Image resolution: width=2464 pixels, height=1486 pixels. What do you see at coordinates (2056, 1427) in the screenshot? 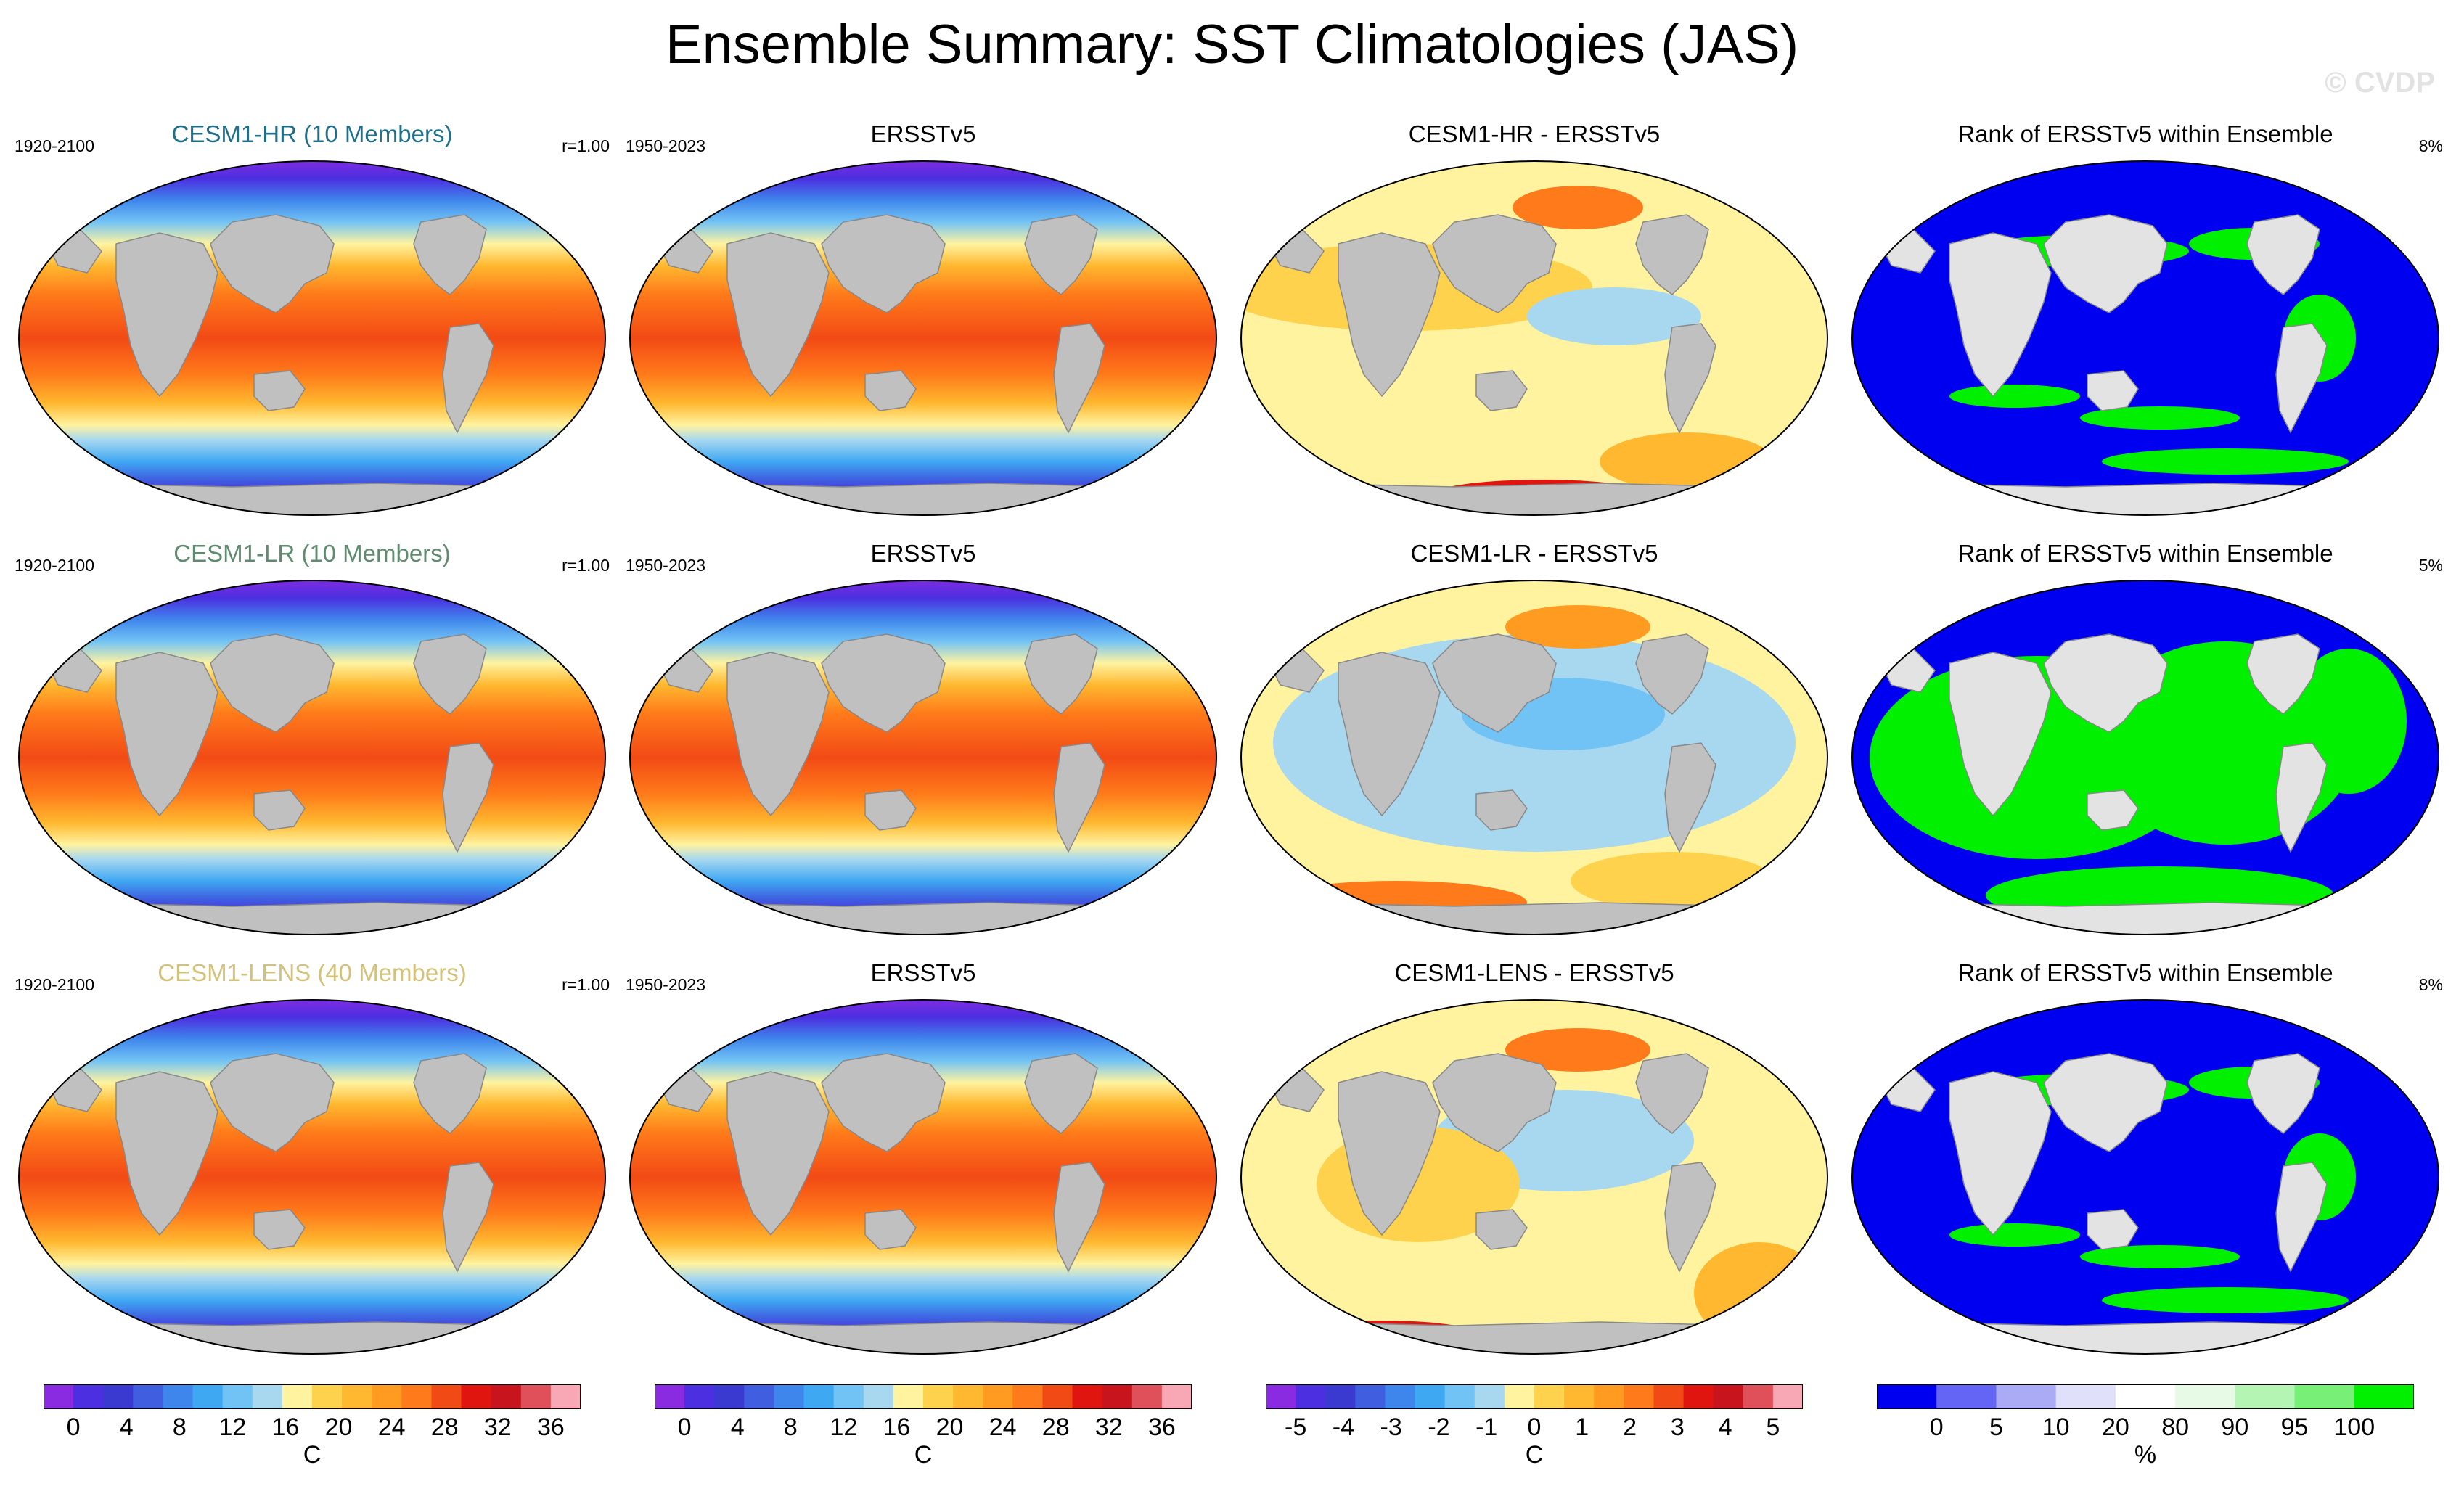
I see `colorbar-tick-label: 10` at bounding box center [2056, 1427].